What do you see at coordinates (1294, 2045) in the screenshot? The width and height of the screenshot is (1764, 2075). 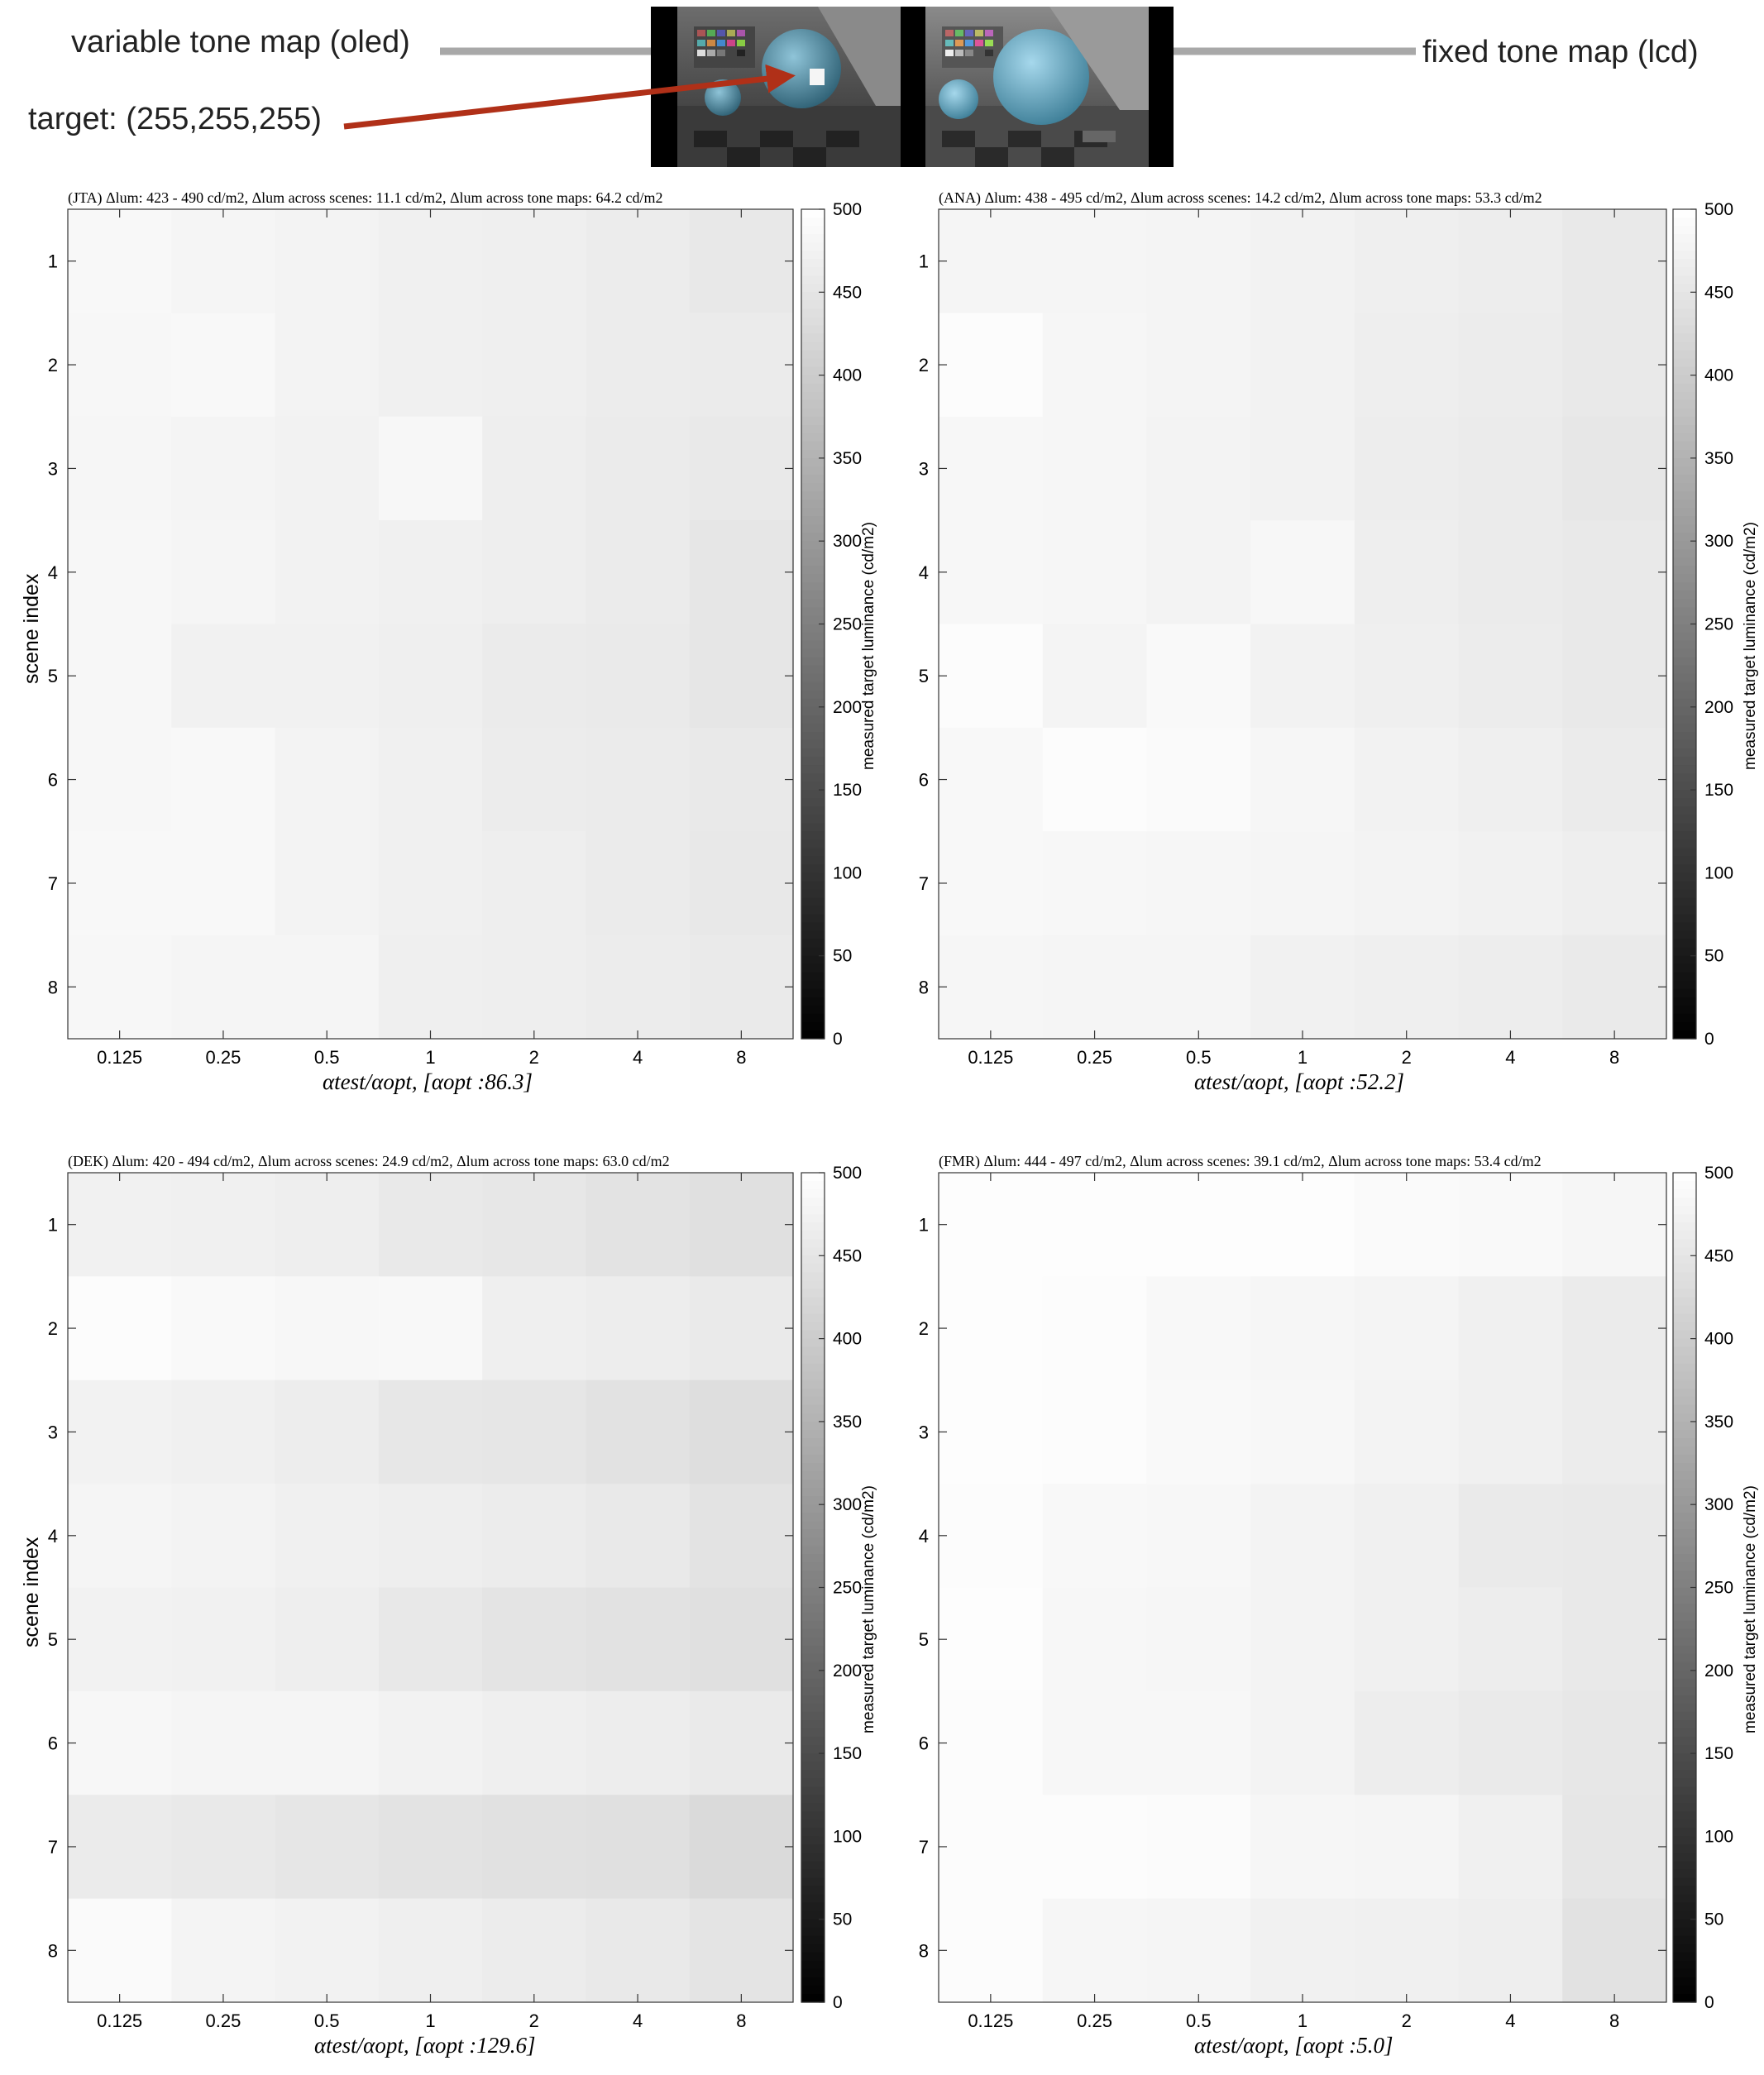 I see `x-axis-label: αtest/αopt, [αopt :5.0]` at bounding box center [1294, 2045].